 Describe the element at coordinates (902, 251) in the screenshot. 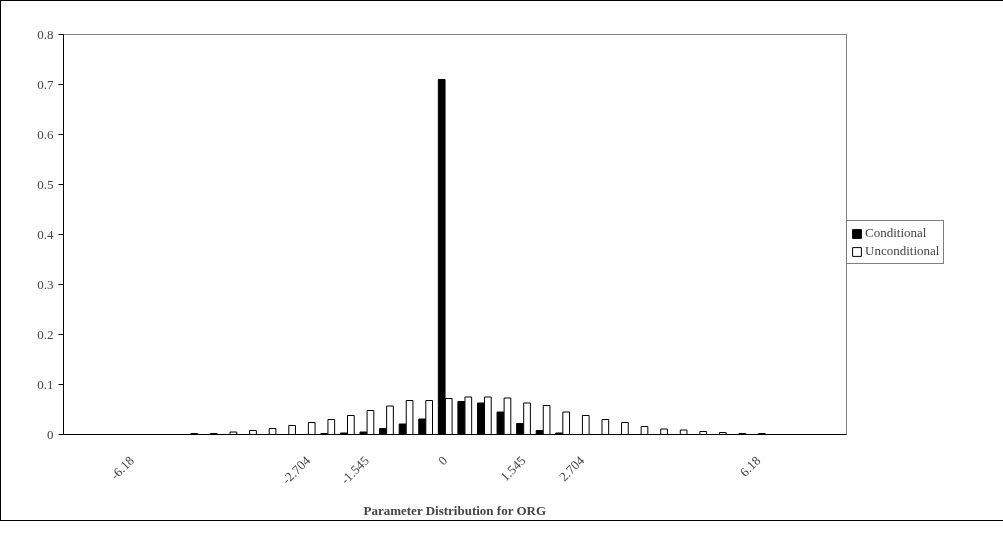

I see `legend-label: Unconditional` at that location.